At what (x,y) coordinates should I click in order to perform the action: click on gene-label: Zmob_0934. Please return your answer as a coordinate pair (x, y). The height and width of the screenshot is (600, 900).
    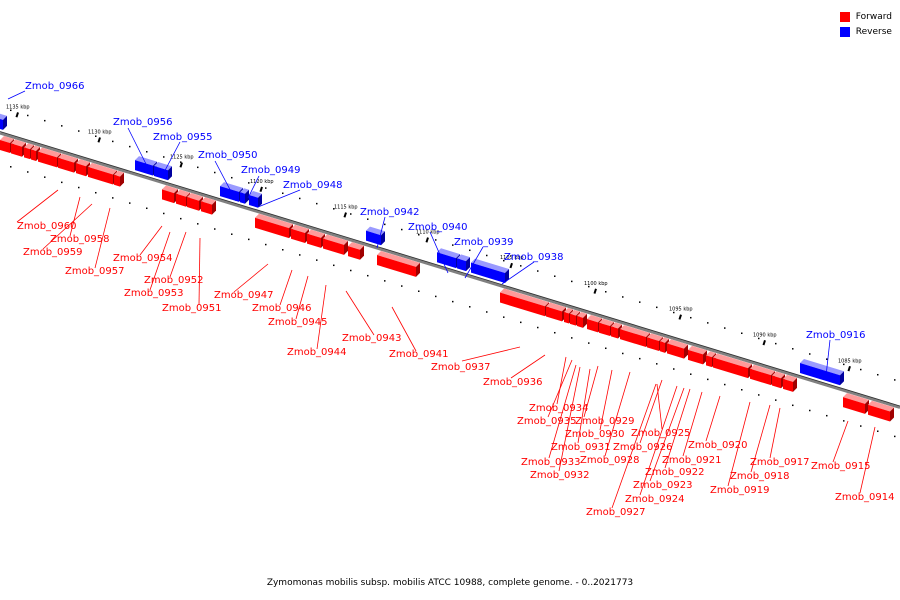
    Looking at the image, I should click on (559, 408).